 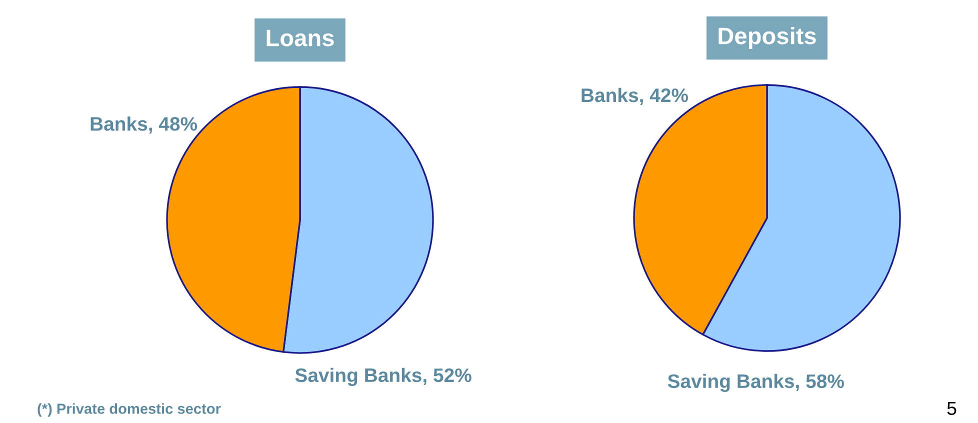 I want to click on chart-title: Loans, so click(x=300, y=38).